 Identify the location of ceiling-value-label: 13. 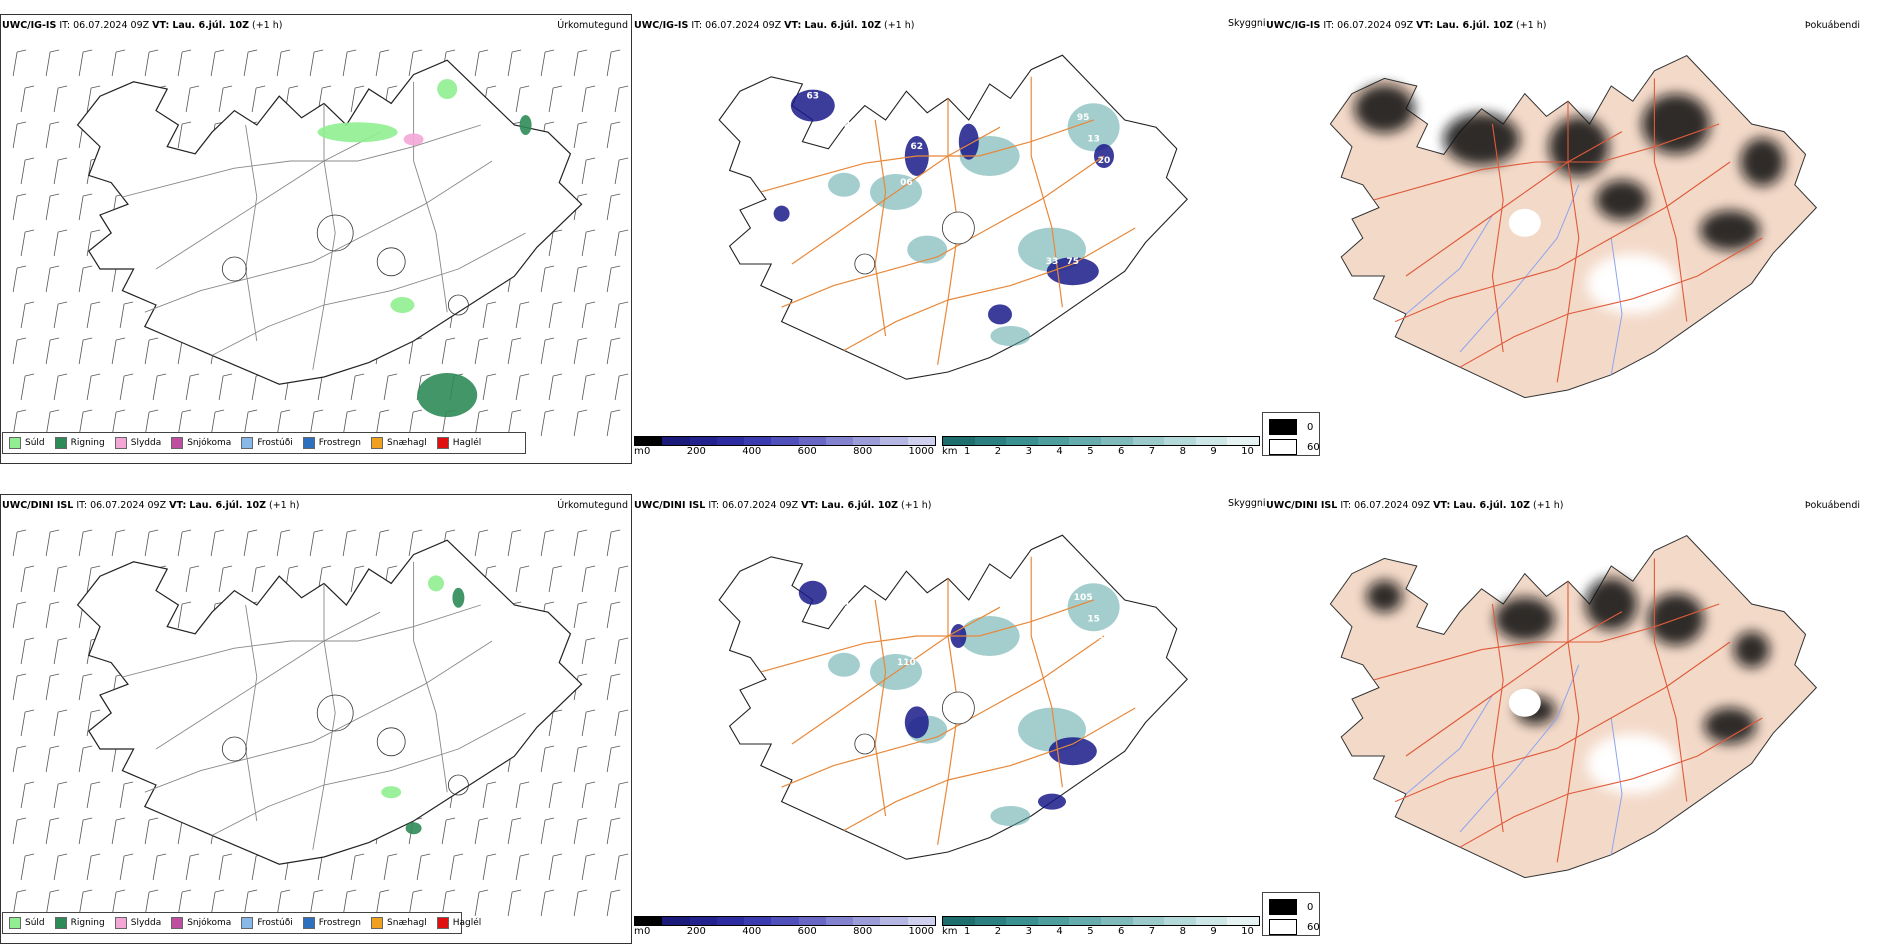
(1093, 140).